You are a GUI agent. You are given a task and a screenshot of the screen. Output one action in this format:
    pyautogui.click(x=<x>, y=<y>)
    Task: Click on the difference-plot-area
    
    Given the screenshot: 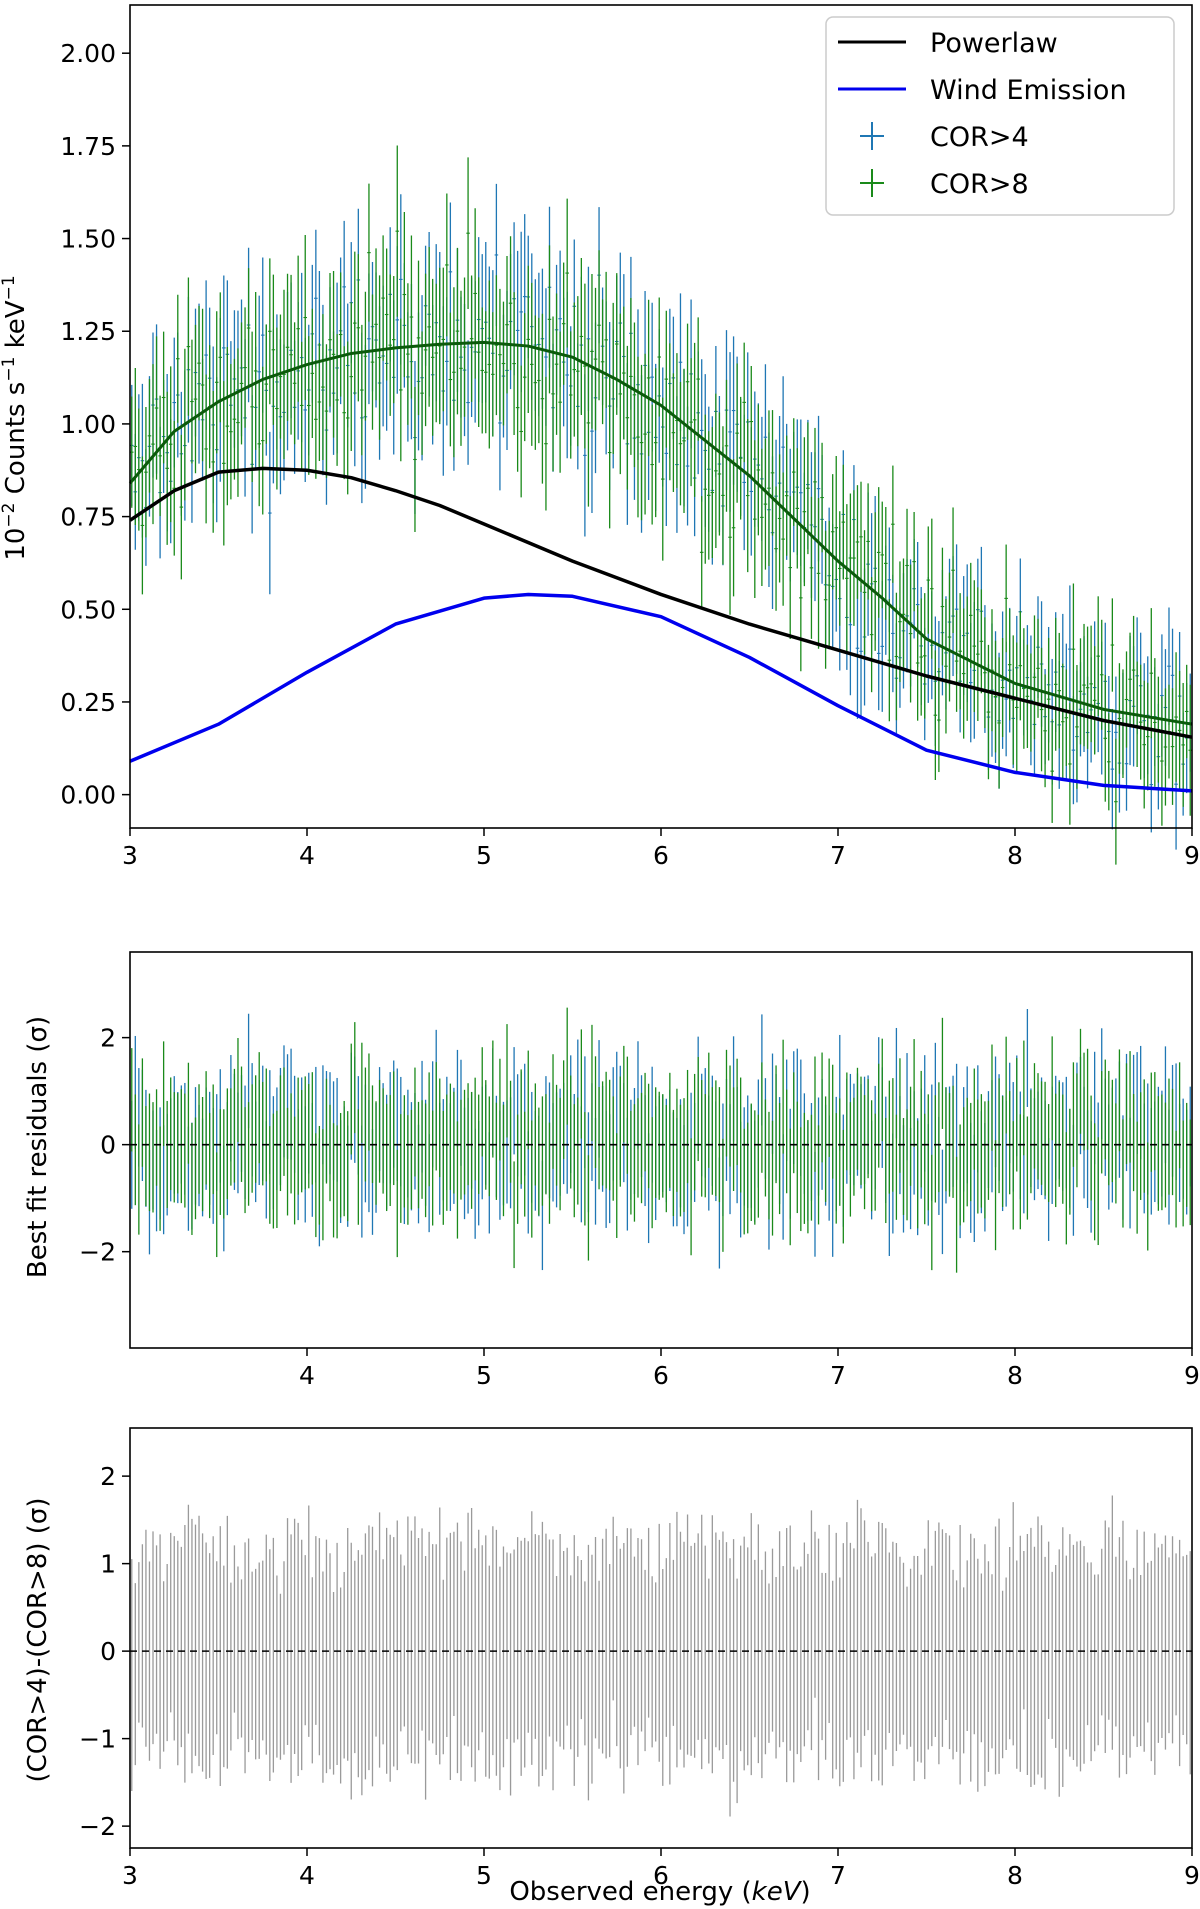 What is the action you would take?
    pyautogui.click(x=661, y=1656)
    